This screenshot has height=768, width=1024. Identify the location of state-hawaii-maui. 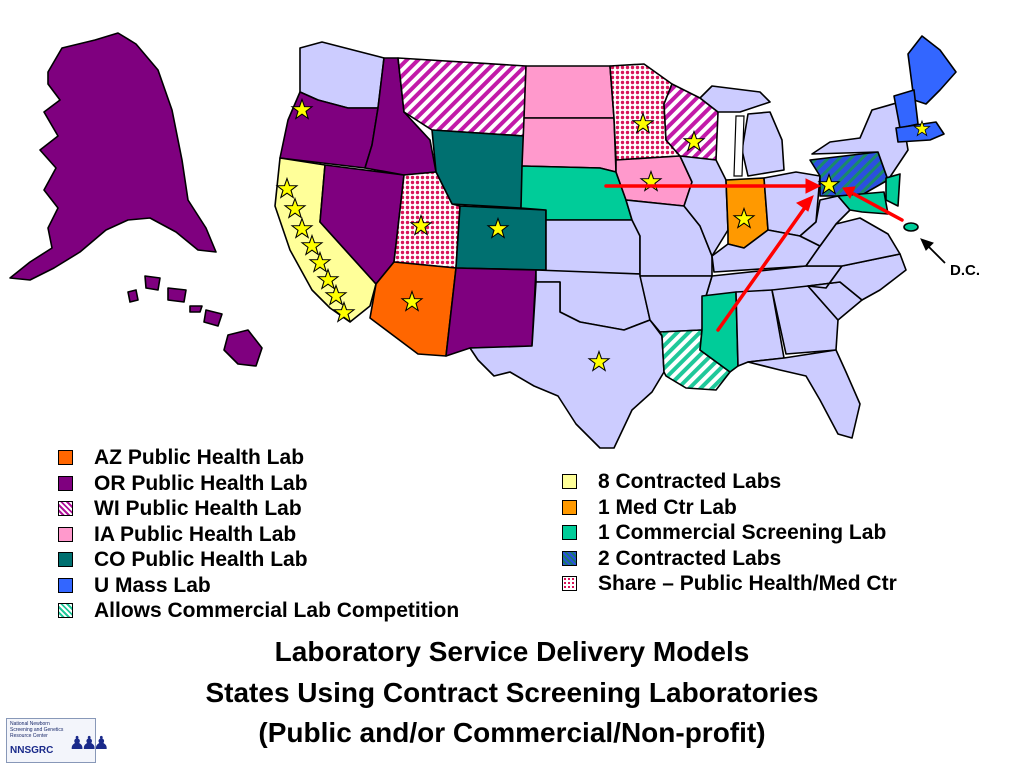
(213, 318).